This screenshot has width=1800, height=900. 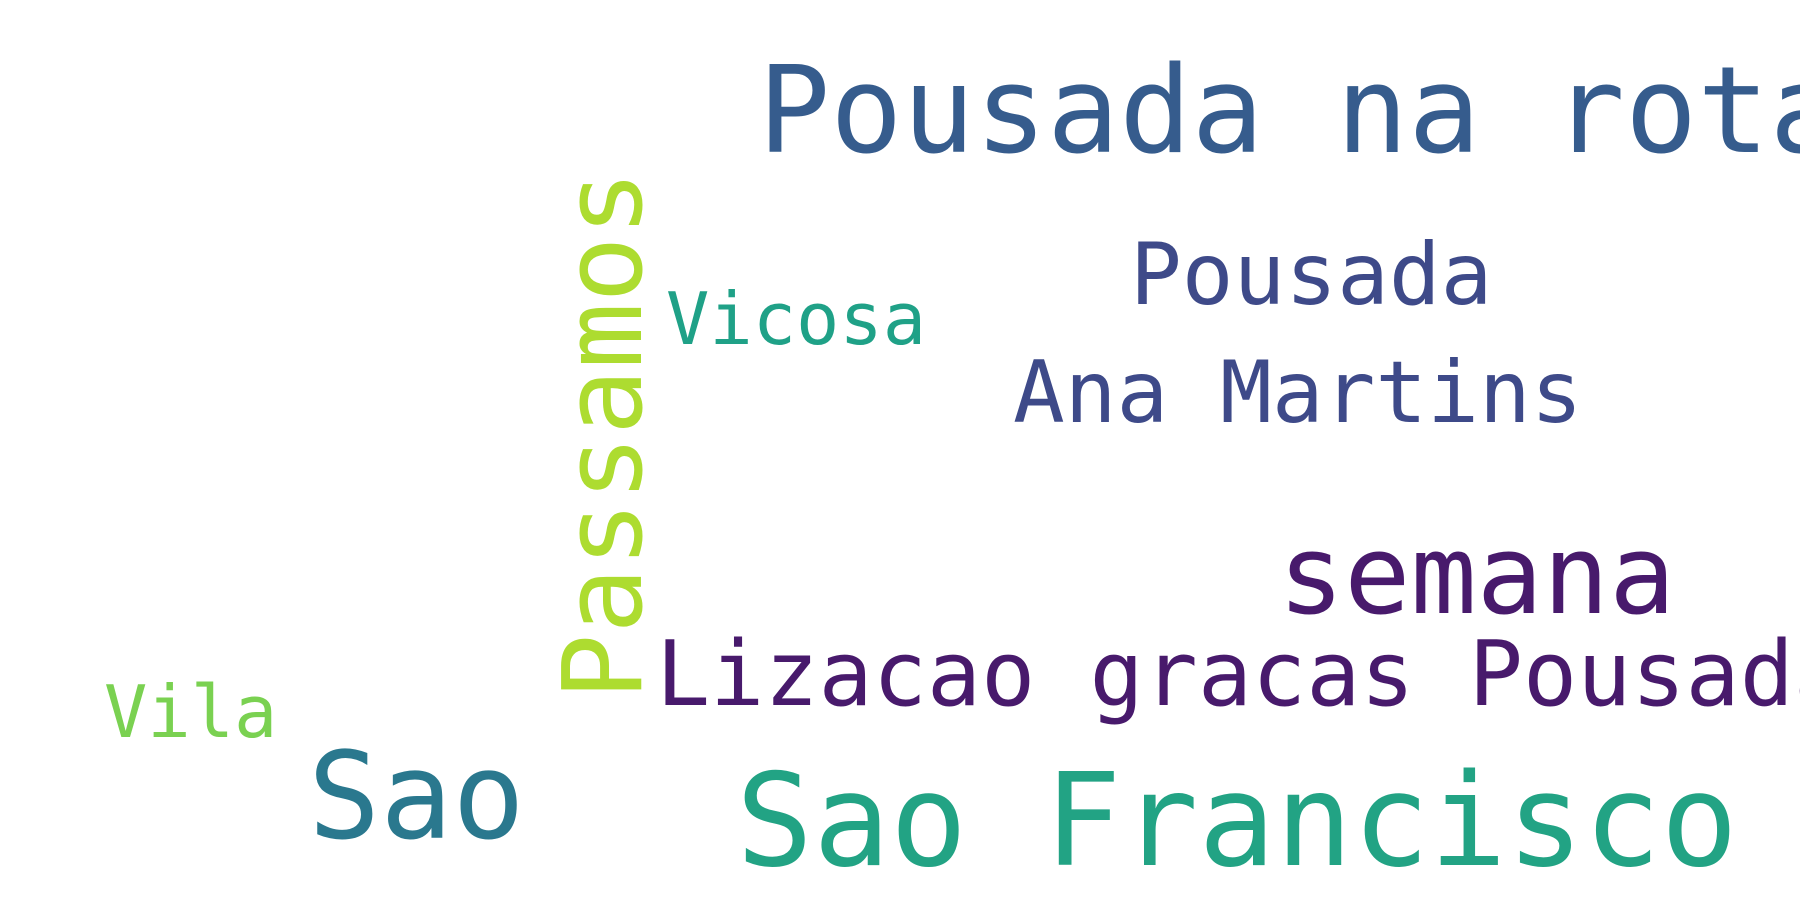 I want to click on word-vila: Vila, so click(x=191, y=712).